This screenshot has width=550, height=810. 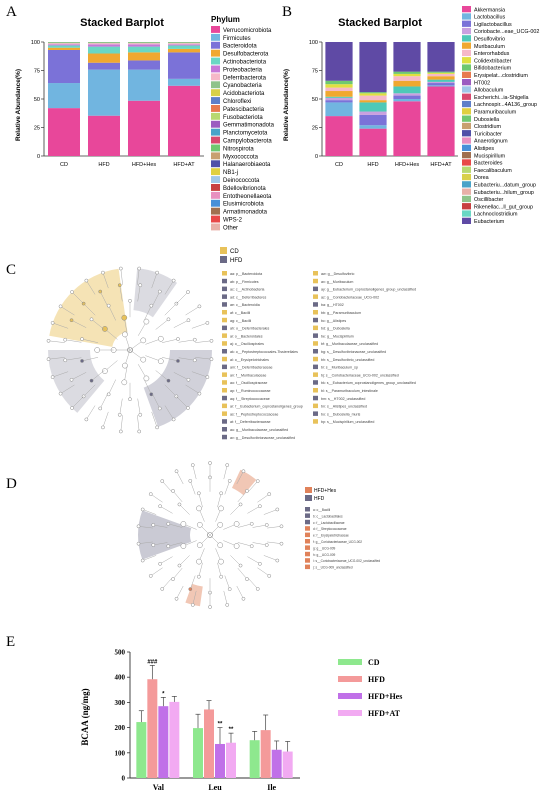 What do you see at coordinates (215, 37) in the screenshot?
I see `legend-swatch-firmicutes` at bounding box center [215, 37].